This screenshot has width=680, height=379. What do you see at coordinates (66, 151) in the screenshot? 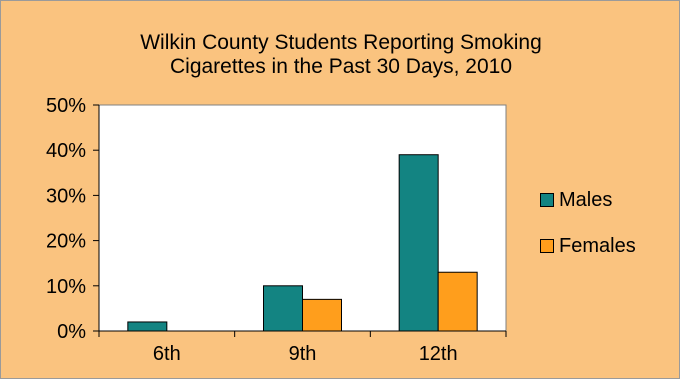
I see `y-tick-label: 40%` at bounding box center [66, 151].